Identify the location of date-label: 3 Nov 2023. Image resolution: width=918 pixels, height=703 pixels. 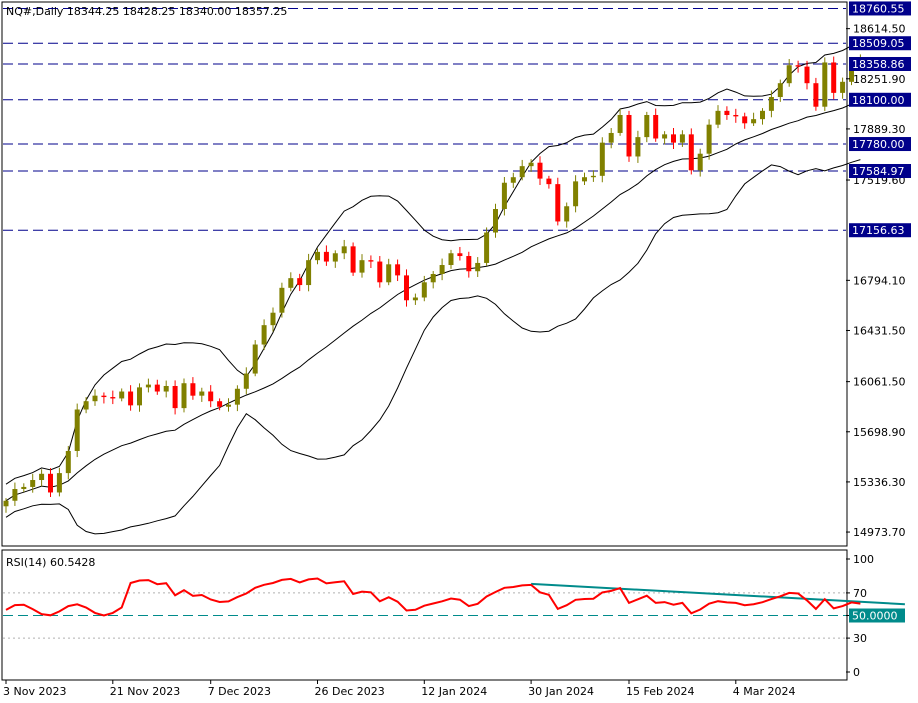
(34, 691).